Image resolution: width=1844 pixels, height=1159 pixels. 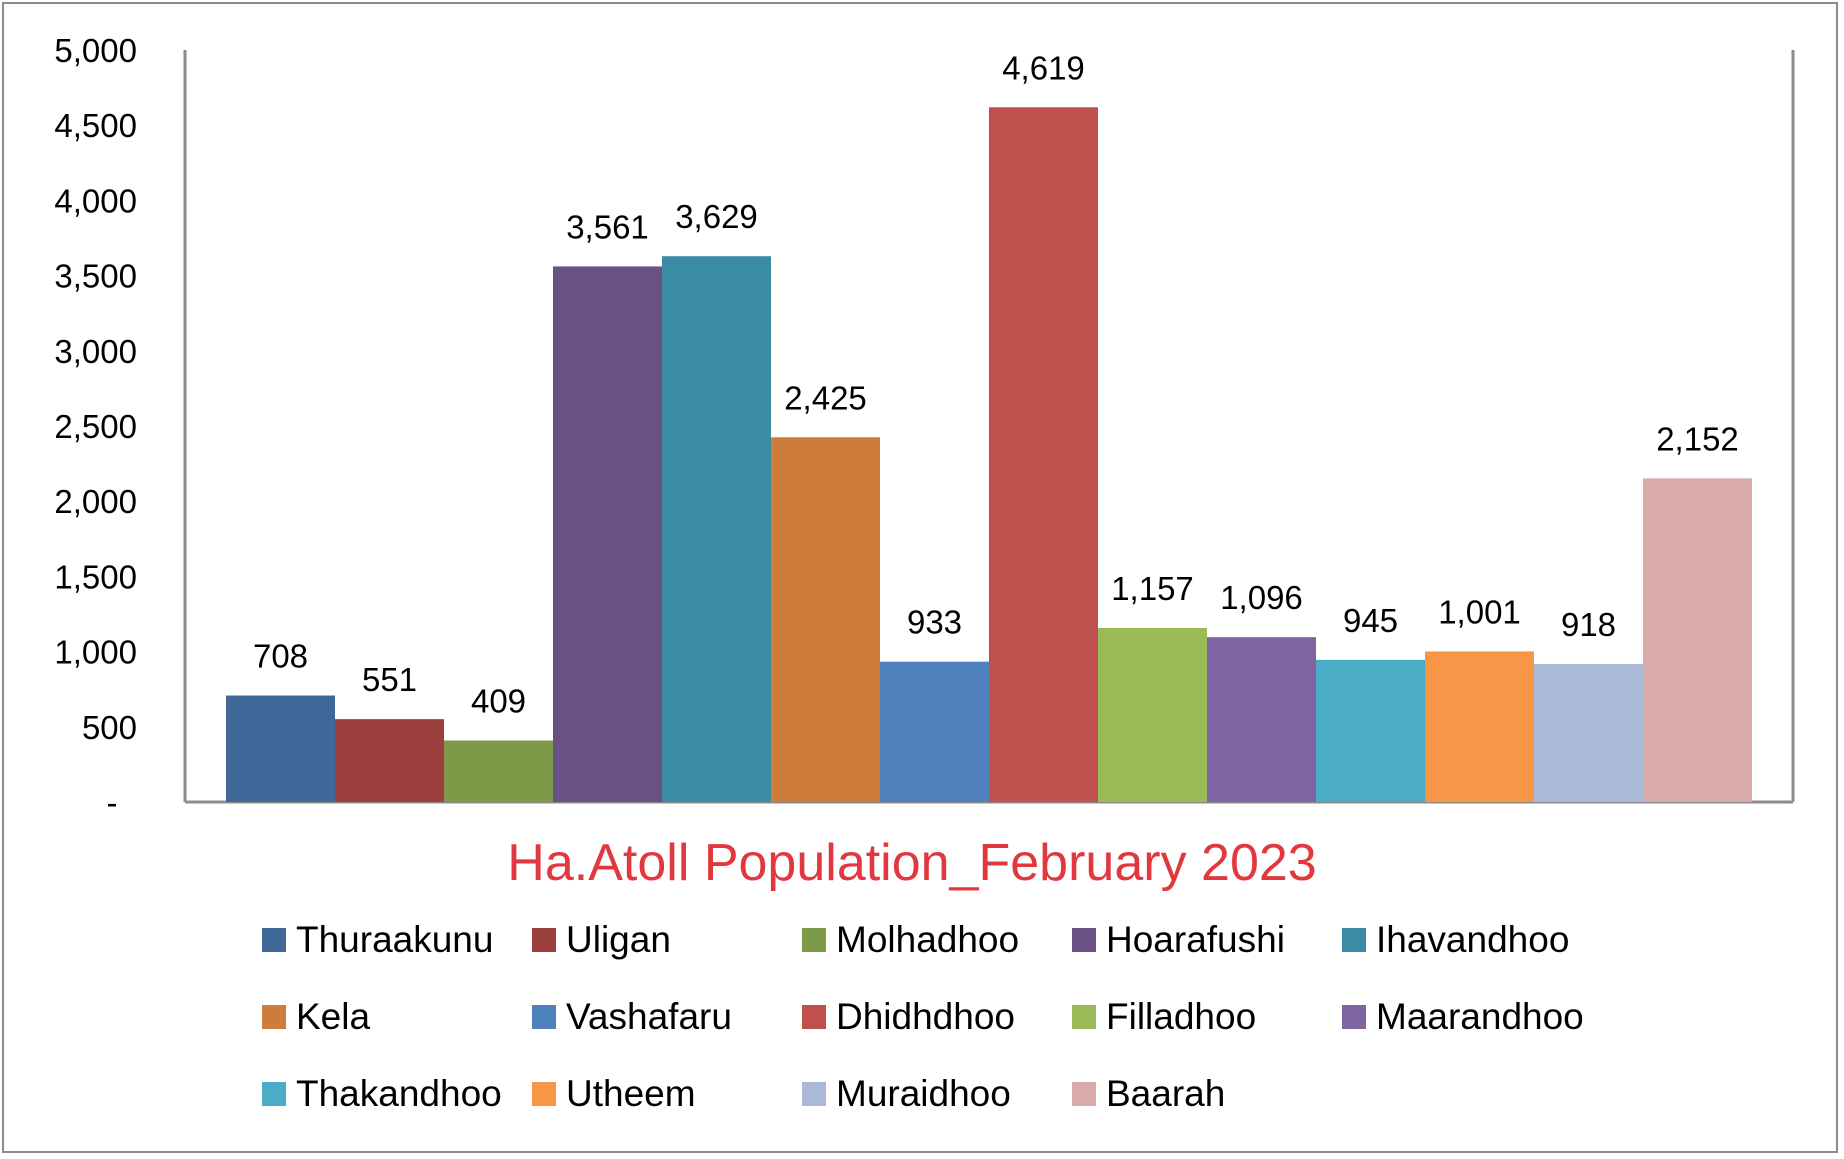 What do you see at coordinates (95, 125) in the screenshot?
I see `y-tick-label: 4,500` at bounding box center [95, 125].